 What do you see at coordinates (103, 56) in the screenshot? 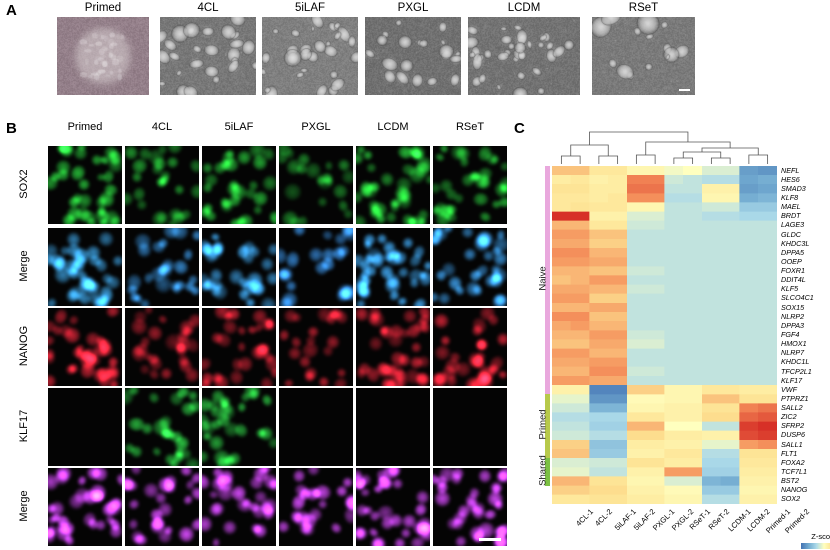
I see `phase-contrast-image-primed` at bounding box center [103, 56].